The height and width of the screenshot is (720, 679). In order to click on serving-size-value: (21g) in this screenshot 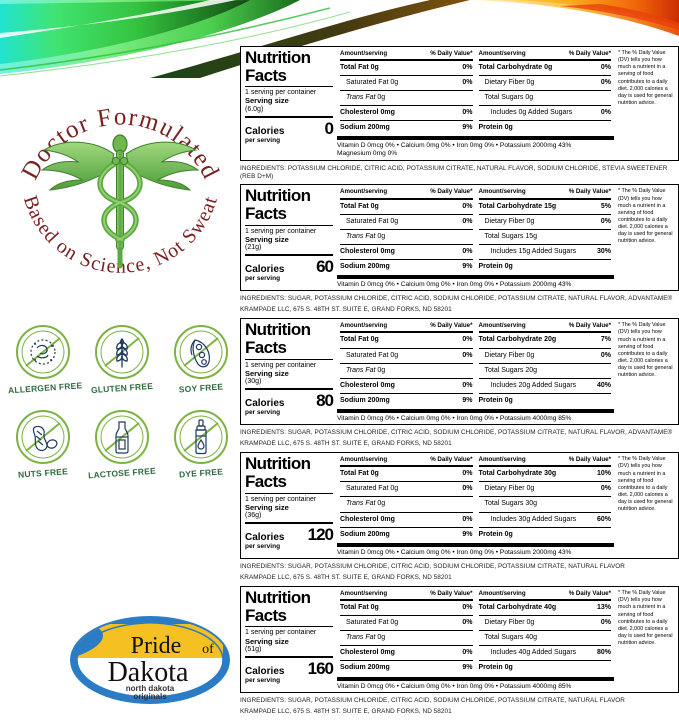, I will do `click(253, 248)`.